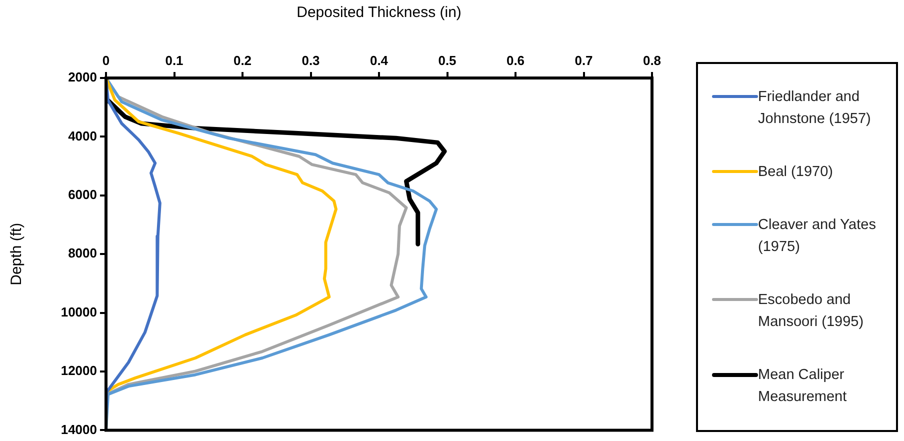 The image size is (904, 441). I want to click on x-axis-title: Deposited Thickness (in), so click(379, 13).